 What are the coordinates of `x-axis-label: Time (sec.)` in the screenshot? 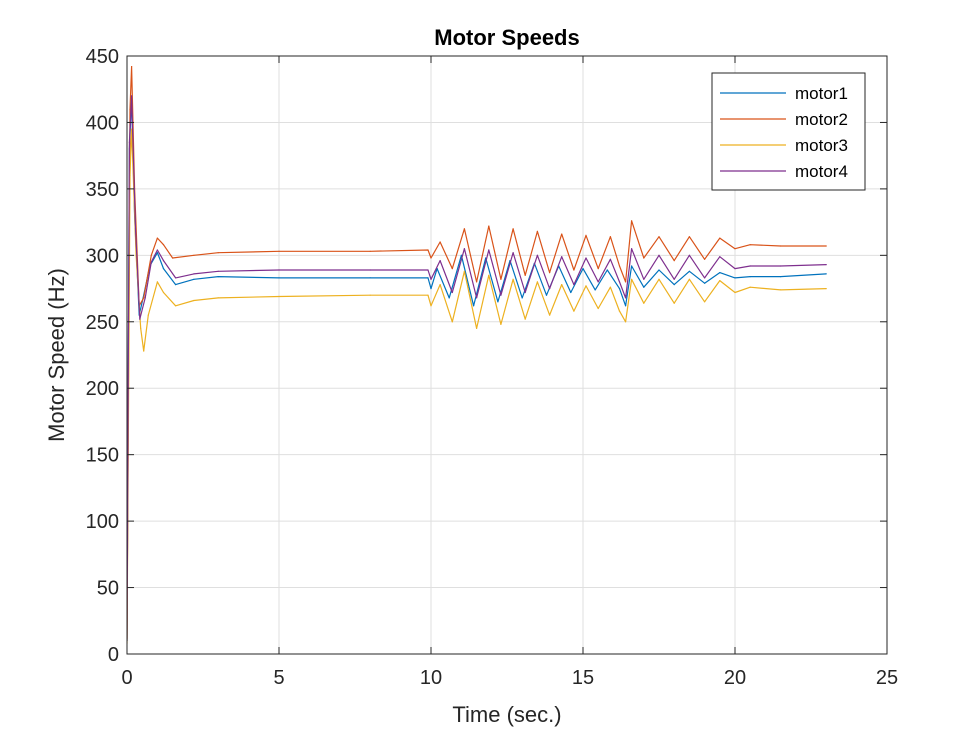 It's located at (506, 714).